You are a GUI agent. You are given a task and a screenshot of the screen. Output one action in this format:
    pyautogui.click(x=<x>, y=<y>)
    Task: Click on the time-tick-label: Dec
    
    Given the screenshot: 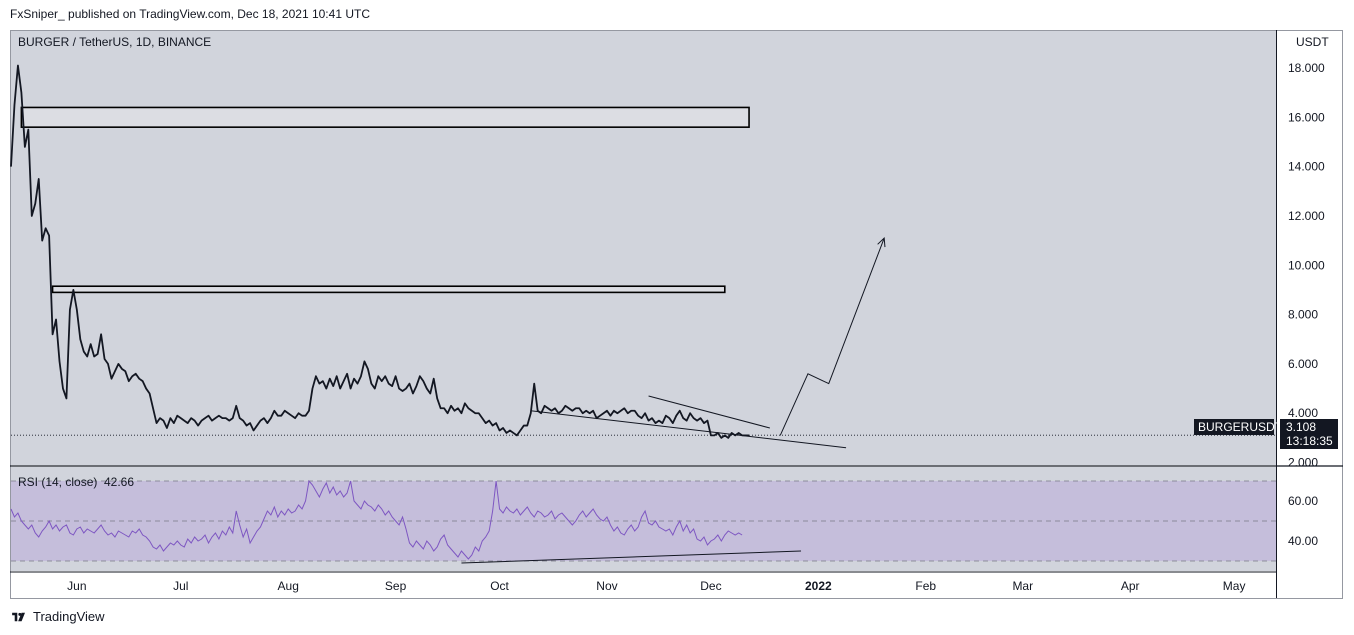 What is the action you would take?
    pyautogui.click(x=710, y=586)
    